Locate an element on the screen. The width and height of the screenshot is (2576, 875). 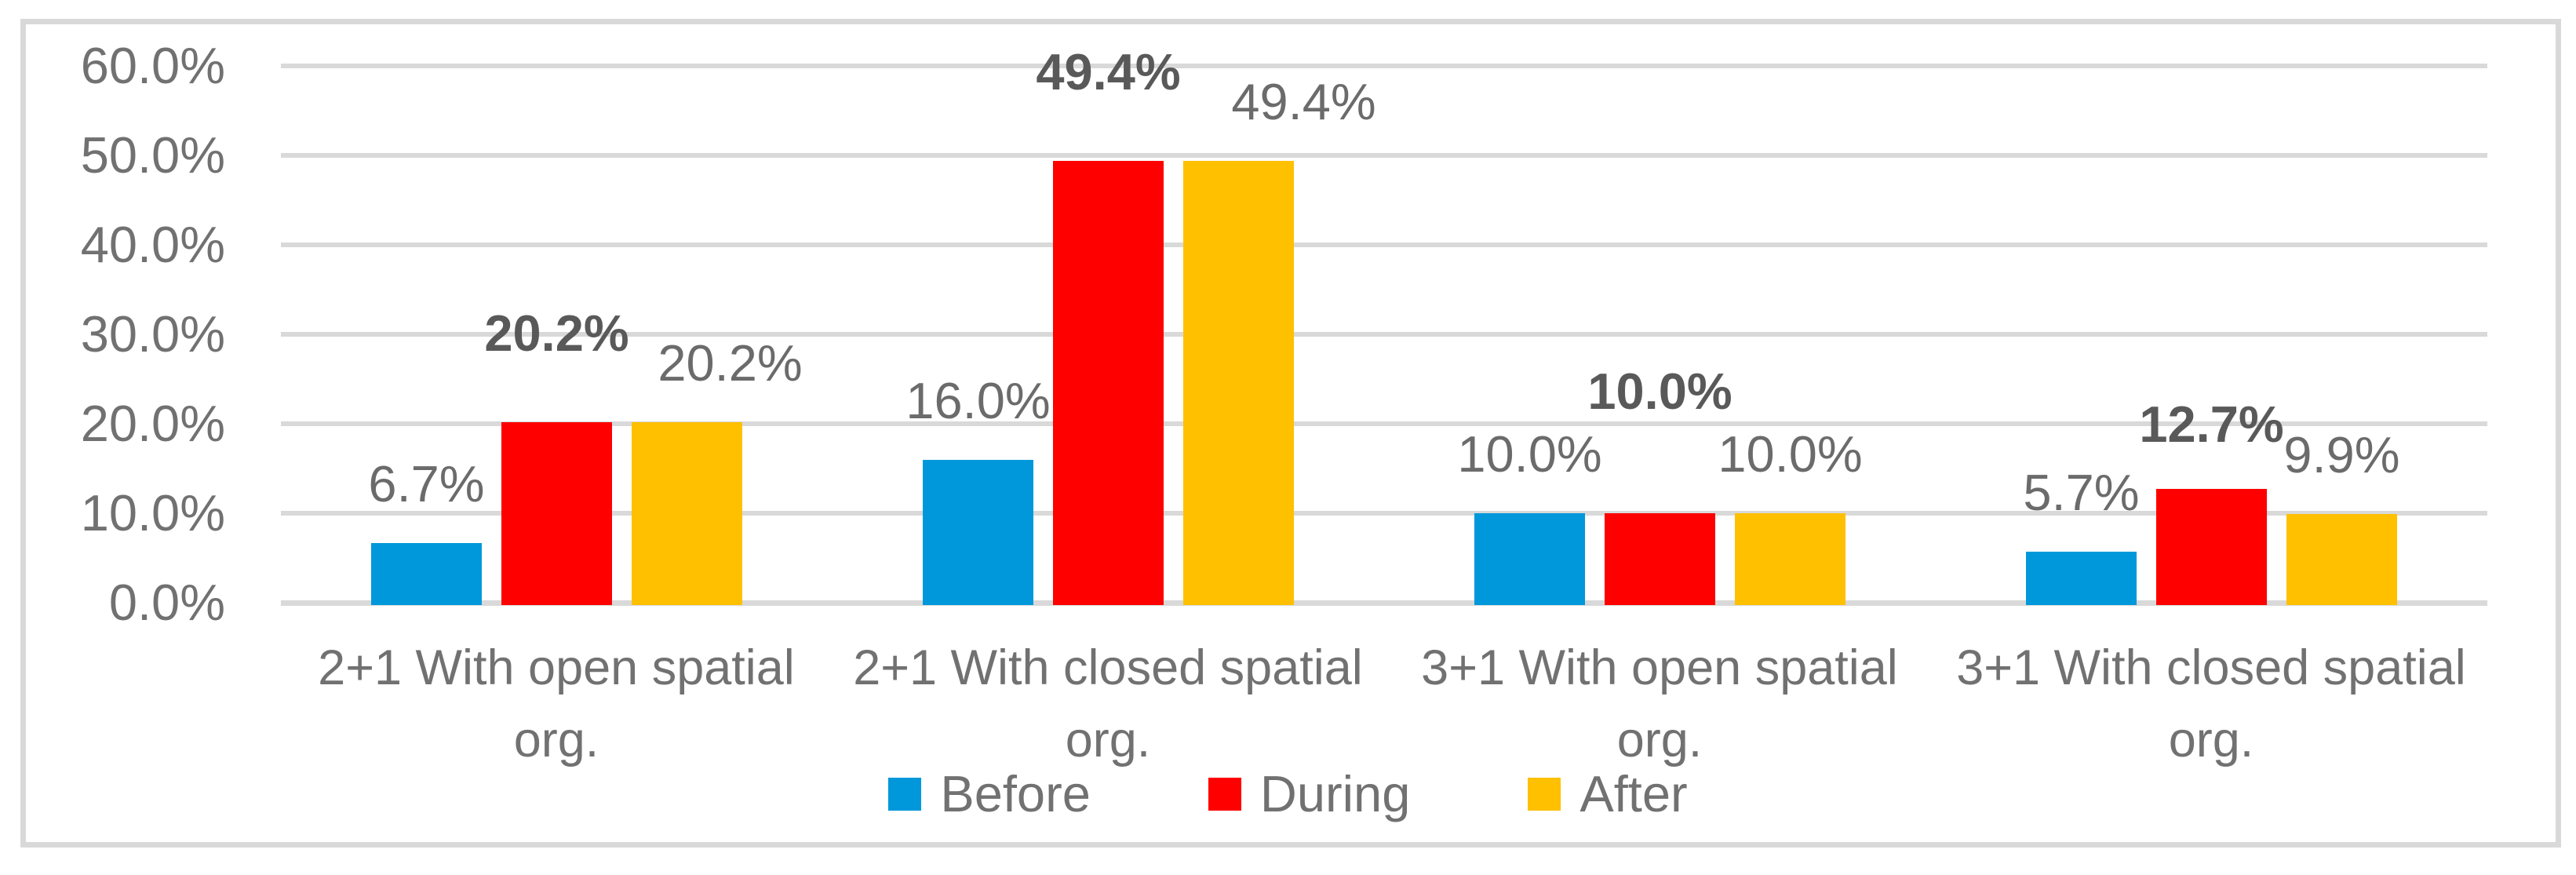
legend-item-before: Before is located at coordinates (989, 794).